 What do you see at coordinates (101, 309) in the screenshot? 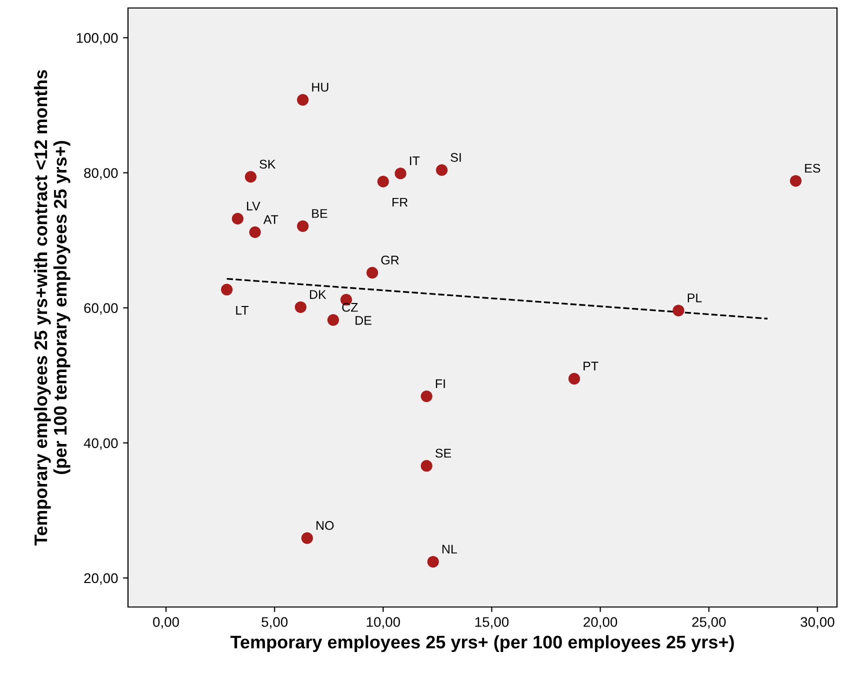
I see `y-tick-label: 60,00` at bounding box center [101, 309].